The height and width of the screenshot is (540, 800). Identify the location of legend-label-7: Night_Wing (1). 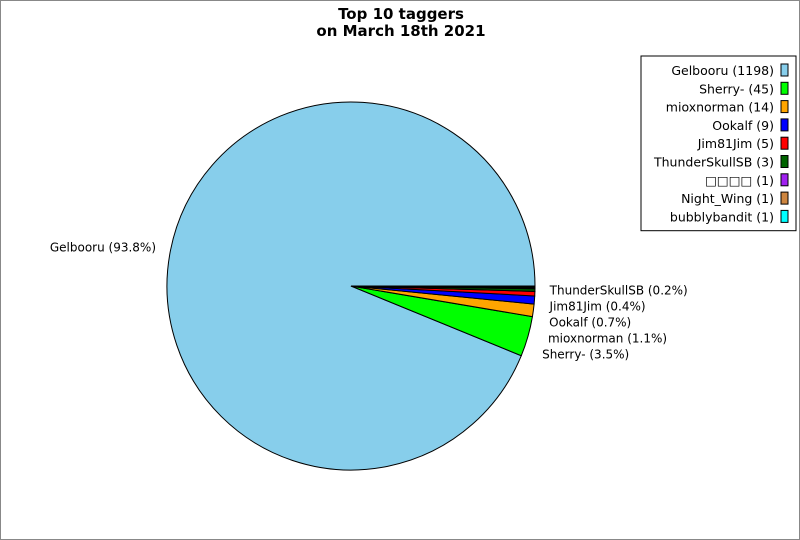
(727, 198).